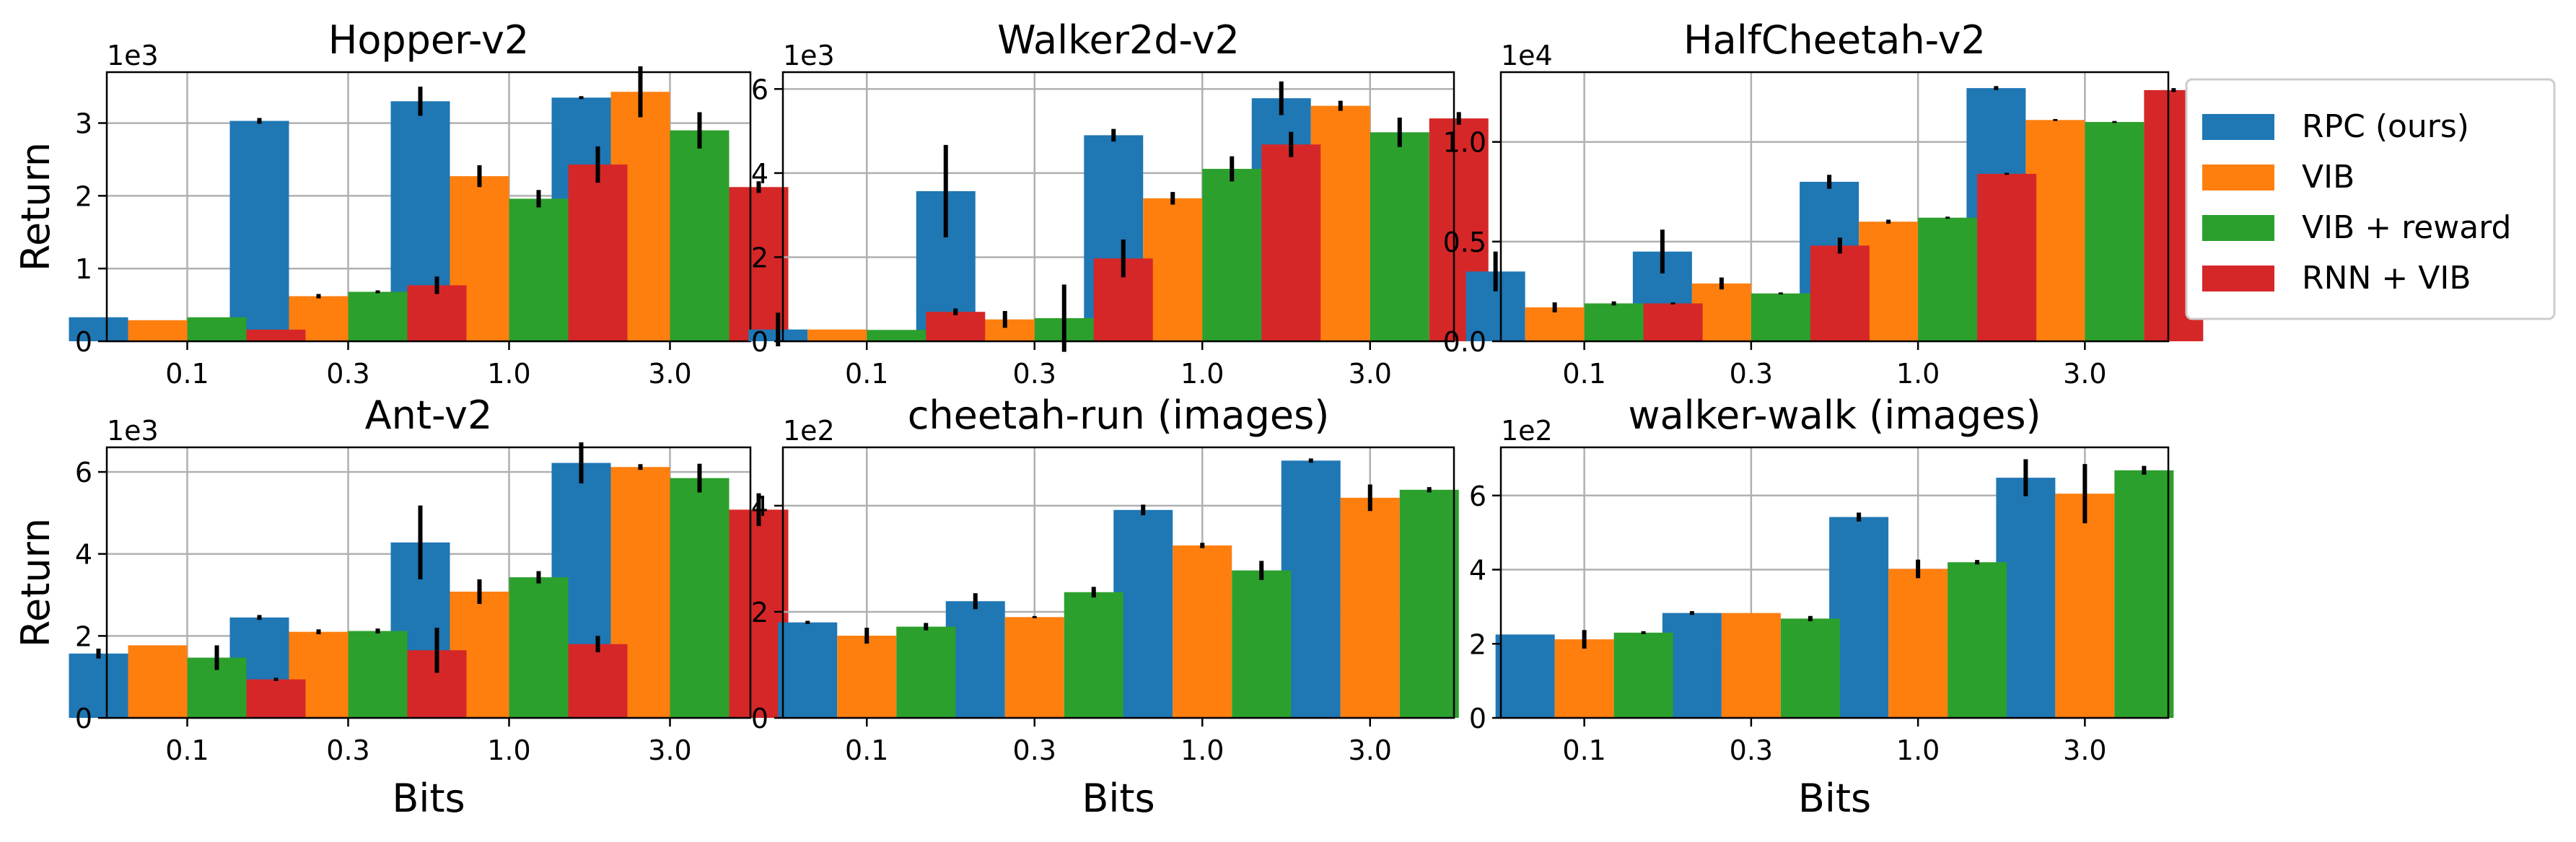  I want to click on bar-6-s1-c3, so click(2085, 606).